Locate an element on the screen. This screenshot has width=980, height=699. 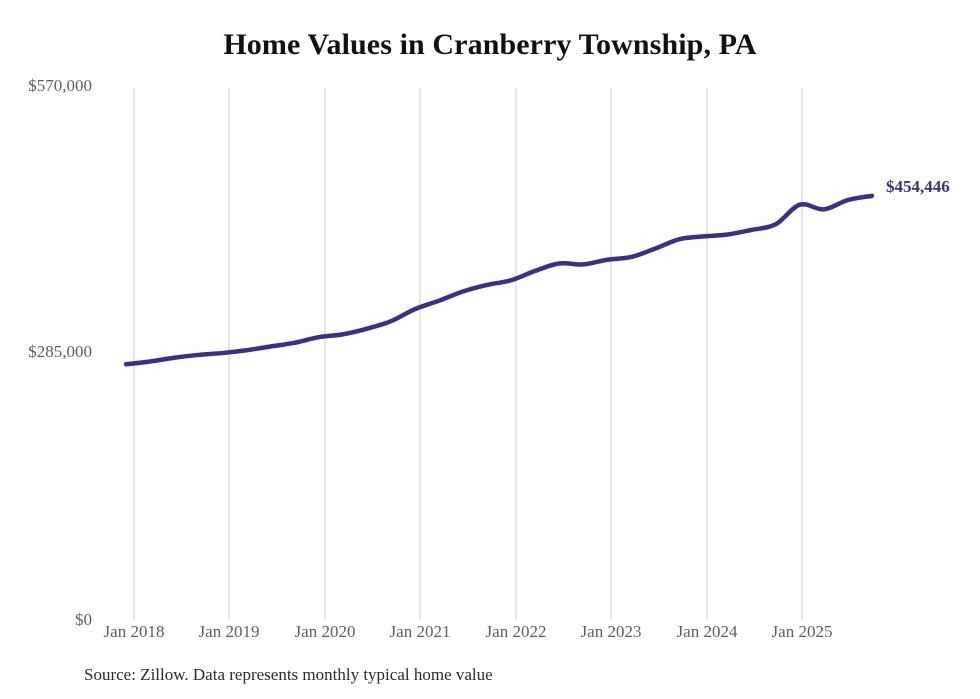
y-axis-reference-label: $285,000 is located at coordinates (60, 351).